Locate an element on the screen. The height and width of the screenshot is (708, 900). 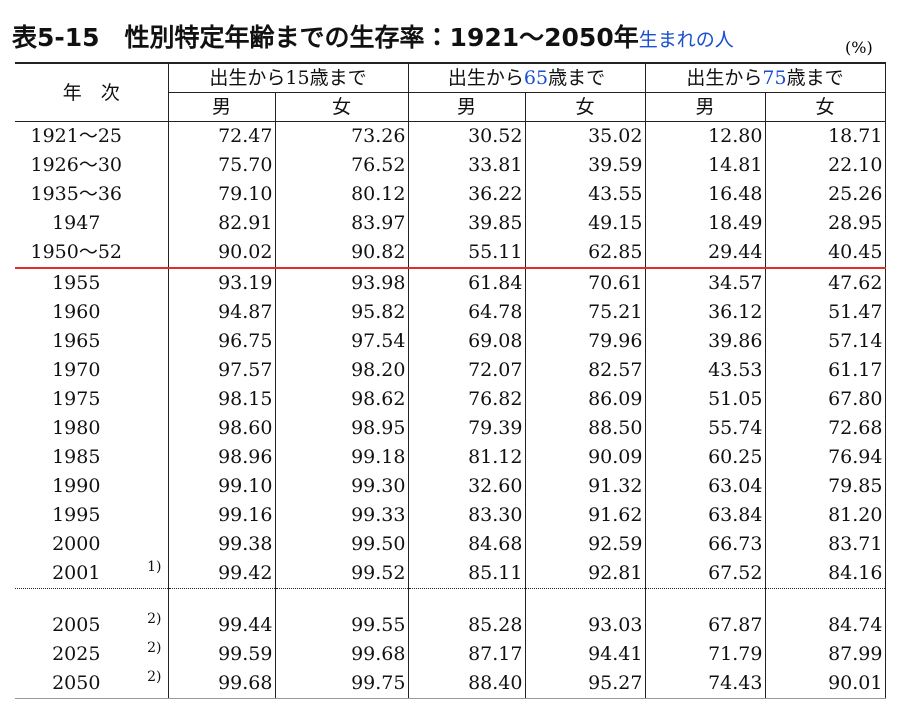
data-row: 1947 82.91 83.97 39.85 49.15 18.49 28.95 is located at coordinates (450, 223).